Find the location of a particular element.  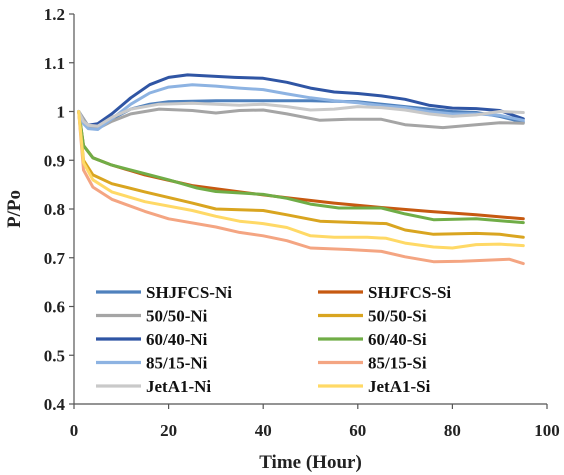

y-axis-title: P/Po is located at coordinates (14, 209).